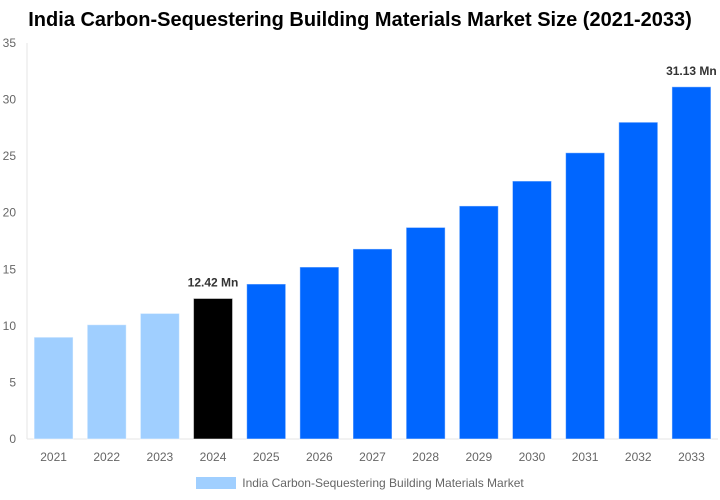 This screenshot has height=500, width=720. I want to click on bar-2029, so click(478, 322).